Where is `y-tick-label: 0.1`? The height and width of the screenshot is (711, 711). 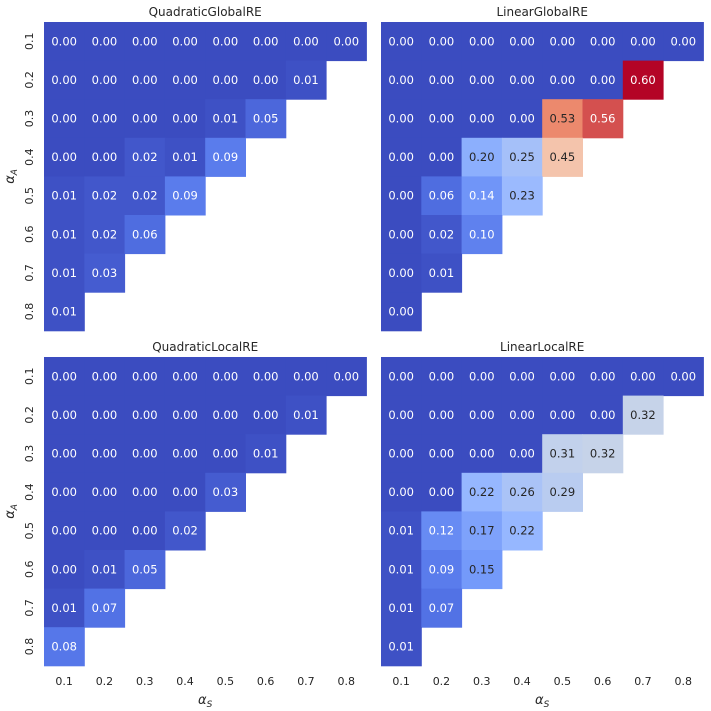
y-tick-label: 0.1 is located at coordinates (29, 42).